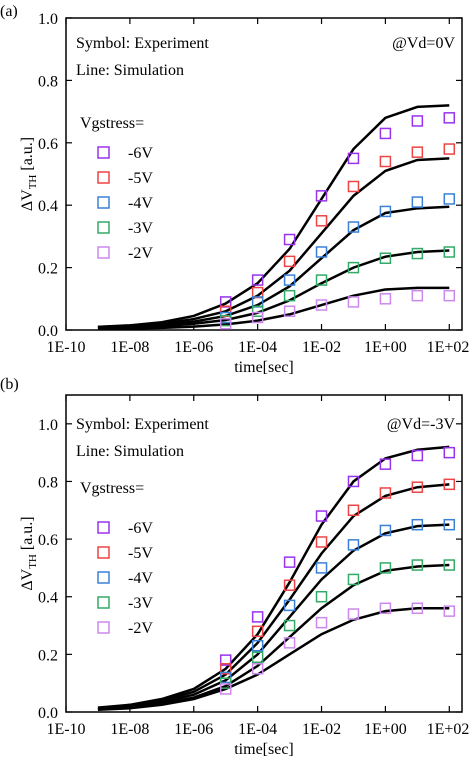  I want to click on annotation: @Vd=-3V, so click(421, 424).